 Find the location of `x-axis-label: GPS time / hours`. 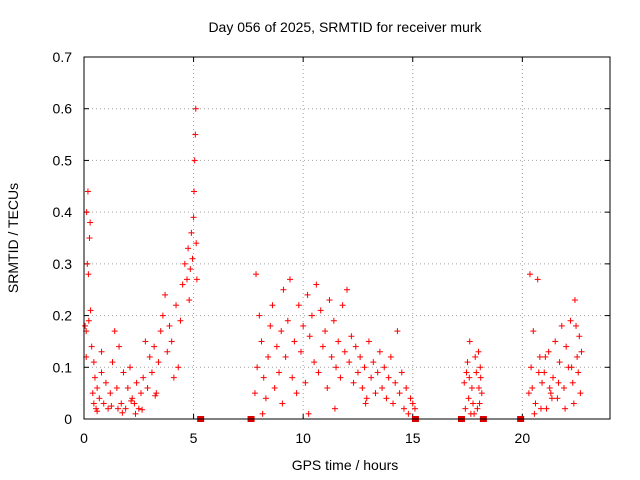

x-axis-label: GPS time / hours is located at coordinates (345, 465).